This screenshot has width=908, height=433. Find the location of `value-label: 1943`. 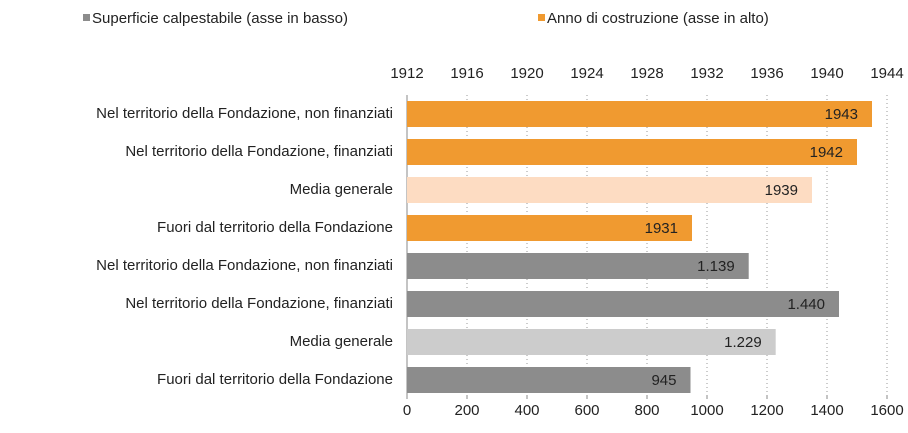

value-label: 1943 is located at coordinates (841, 114).